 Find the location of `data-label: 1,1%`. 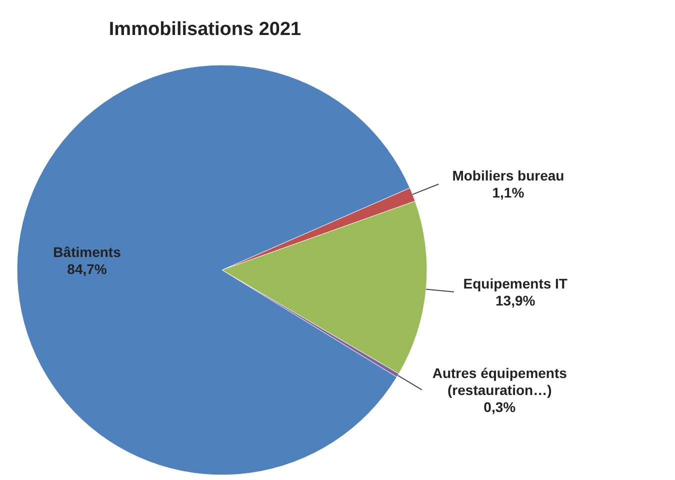

data-label: 1,1% is located at coordinates (508, 192).